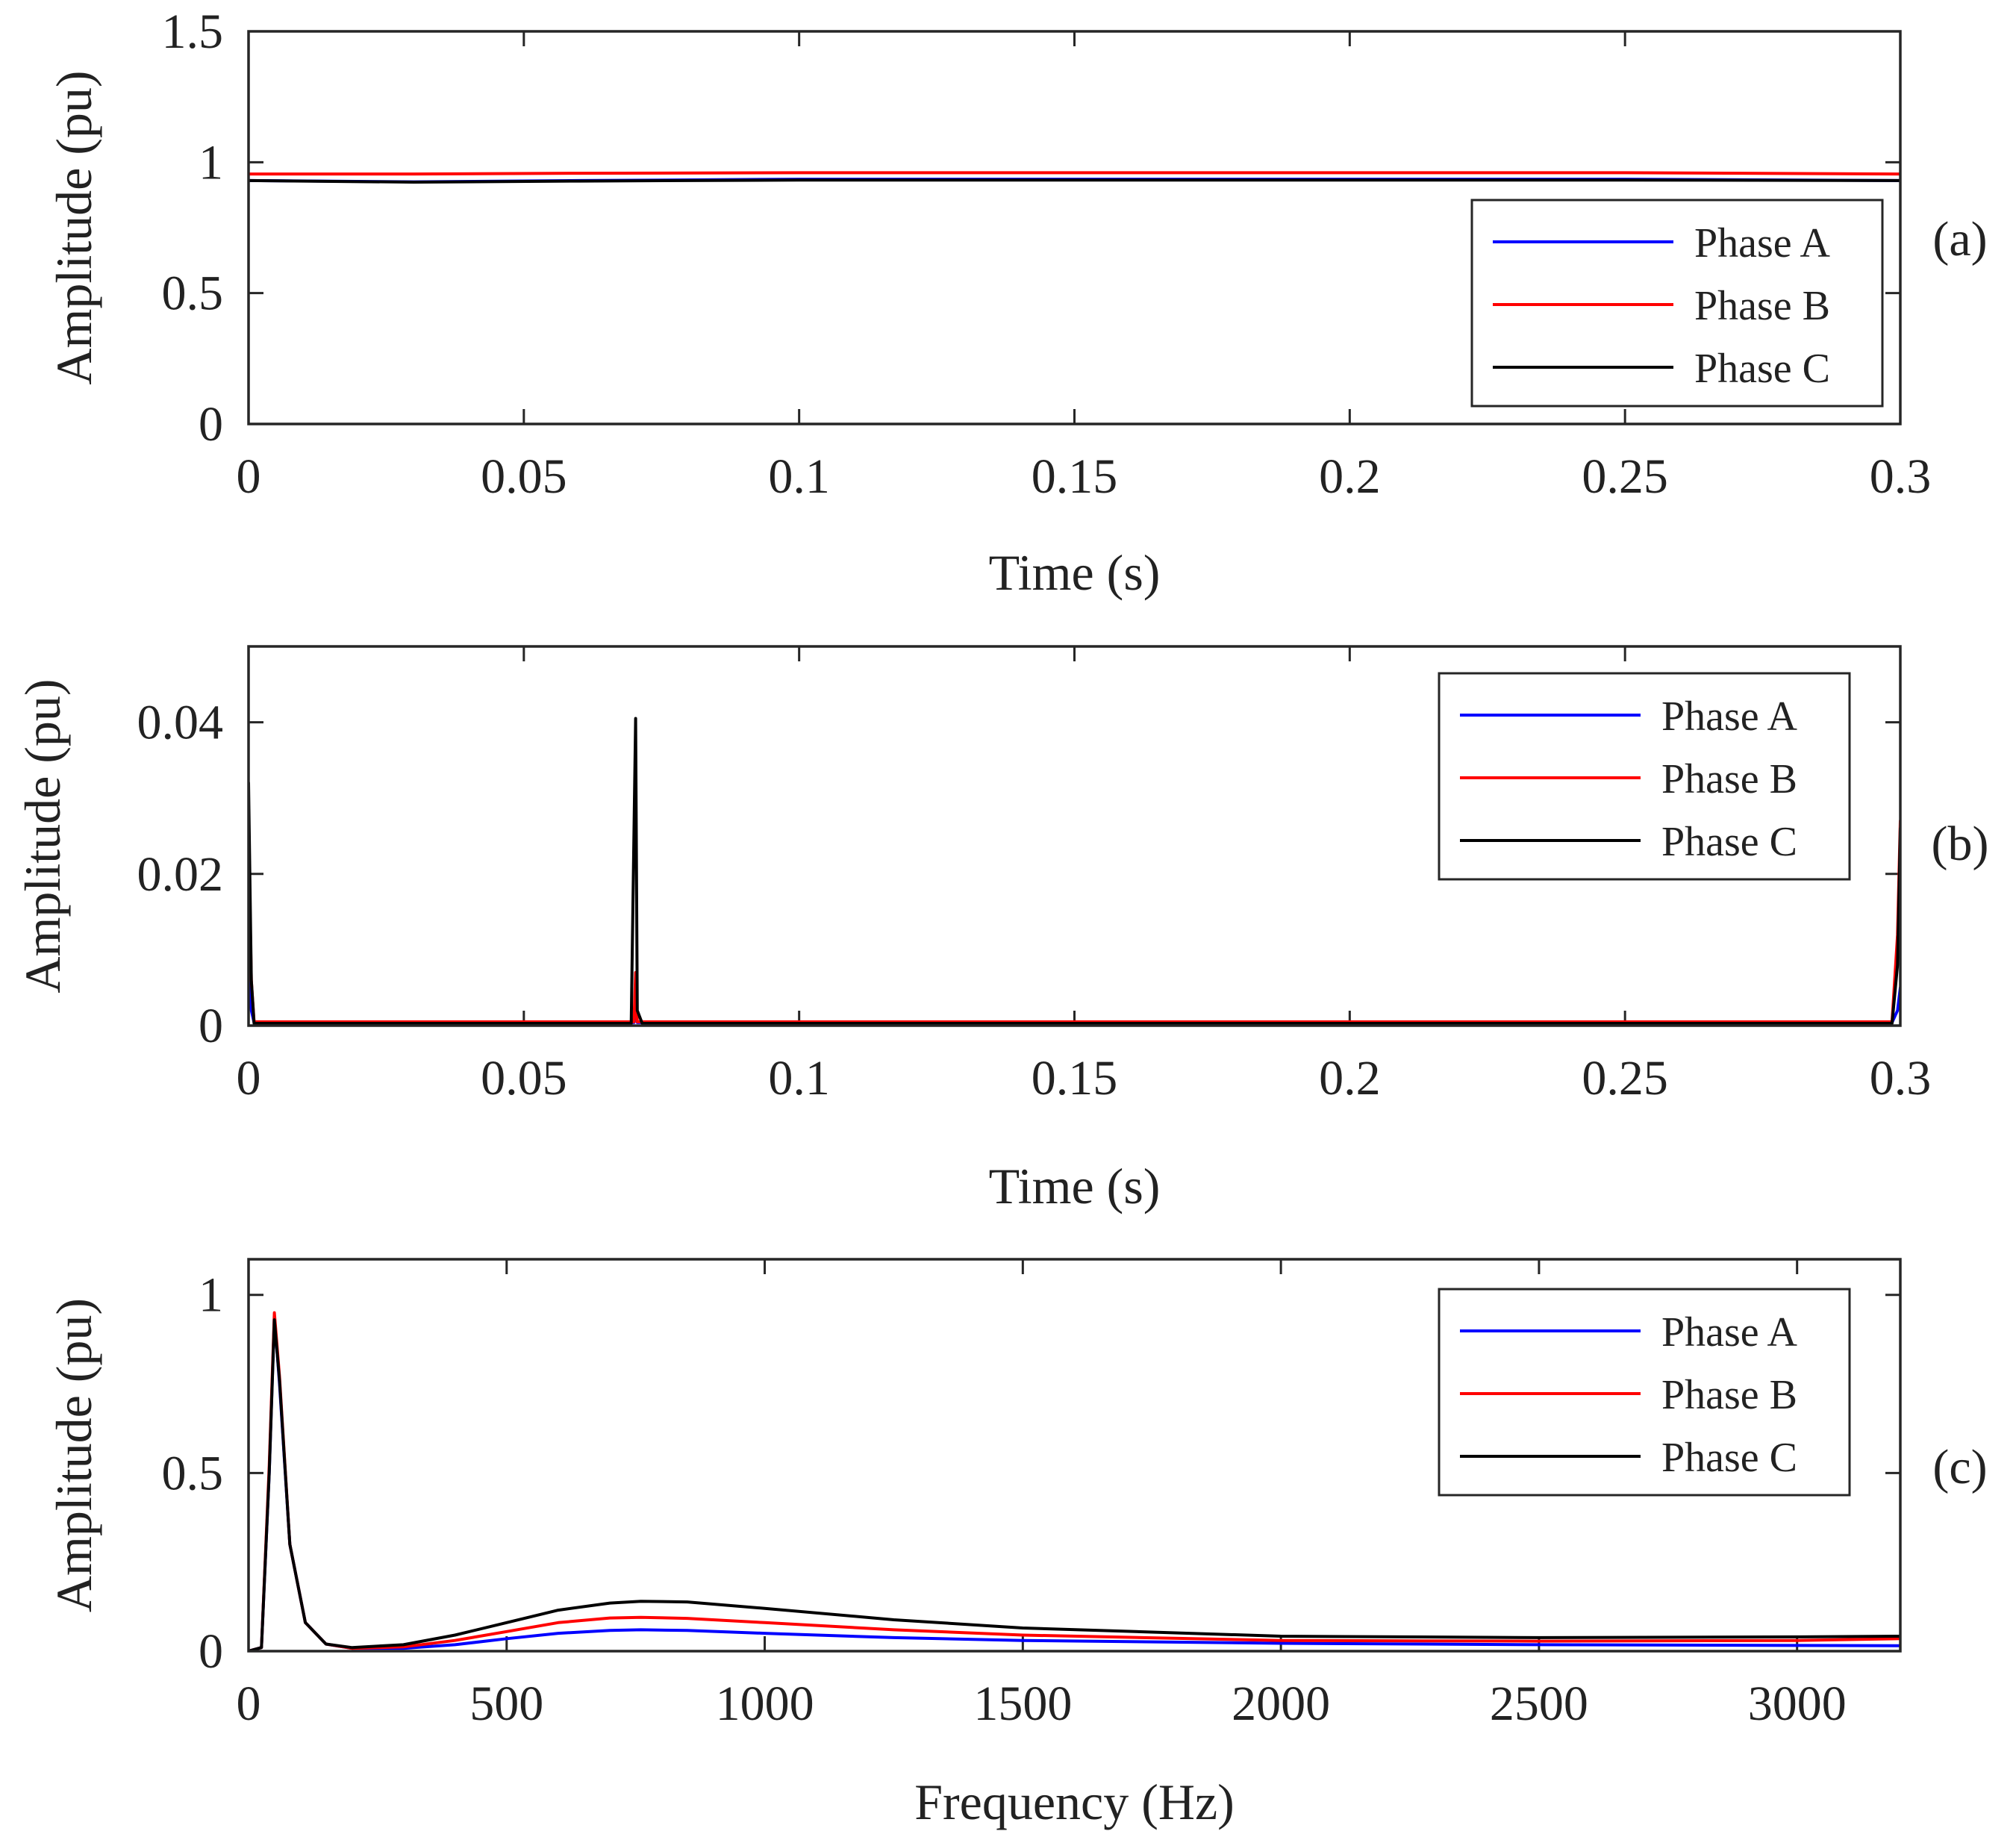 This screenshot has width=2016, height=1837. What do you see at coordinates (1281, 1704) in the screenshot?
I see `x-tick-label: 2000` at bounding box center [1281, 1704].